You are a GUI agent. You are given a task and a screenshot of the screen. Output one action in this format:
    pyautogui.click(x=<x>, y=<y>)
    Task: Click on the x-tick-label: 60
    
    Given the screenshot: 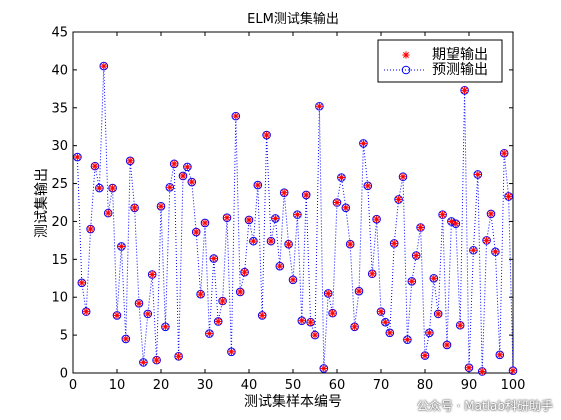 What is the action you would take?
    pyautogui.click(x=337, y=385)
    